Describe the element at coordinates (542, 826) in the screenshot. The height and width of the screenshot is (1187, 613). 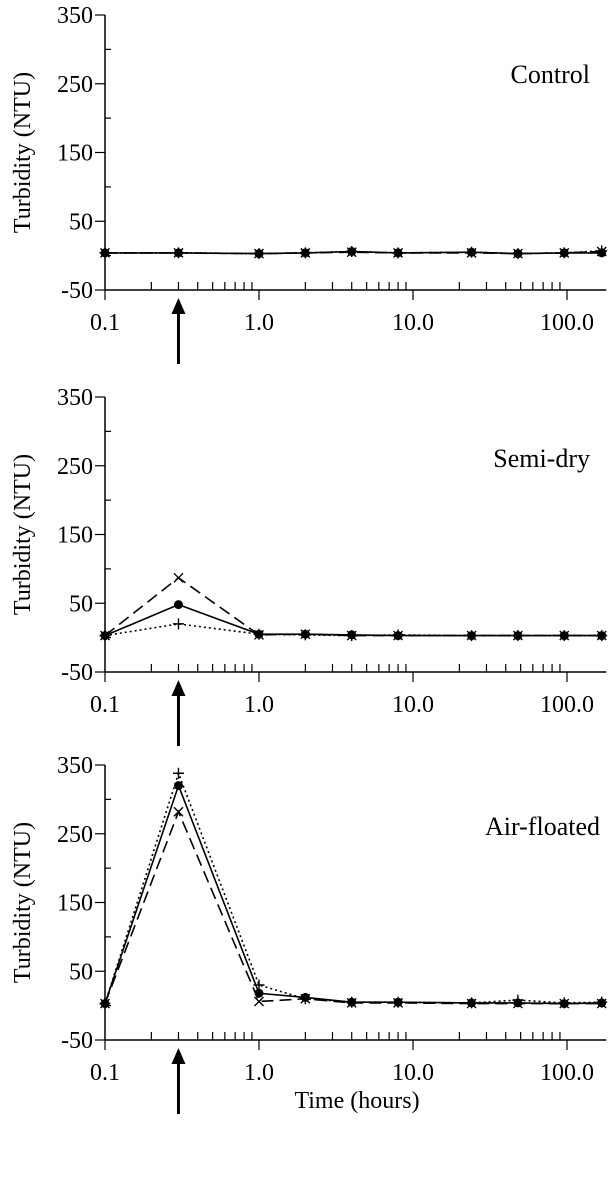
I see `panel-label: Air-floated` at that location.